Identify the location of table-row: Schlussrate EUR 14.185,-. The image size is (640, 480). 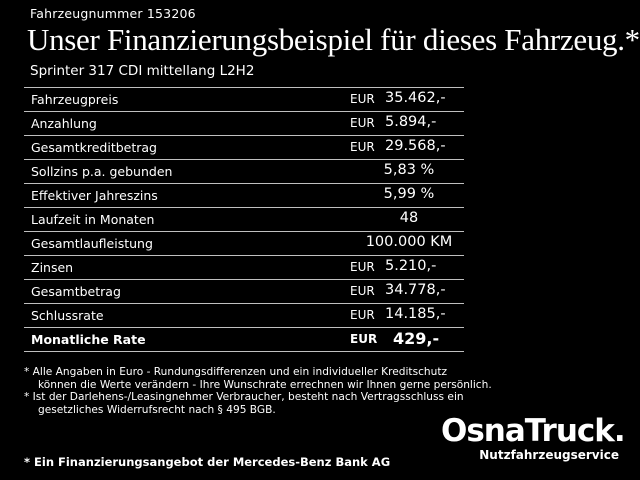
(244, 316).